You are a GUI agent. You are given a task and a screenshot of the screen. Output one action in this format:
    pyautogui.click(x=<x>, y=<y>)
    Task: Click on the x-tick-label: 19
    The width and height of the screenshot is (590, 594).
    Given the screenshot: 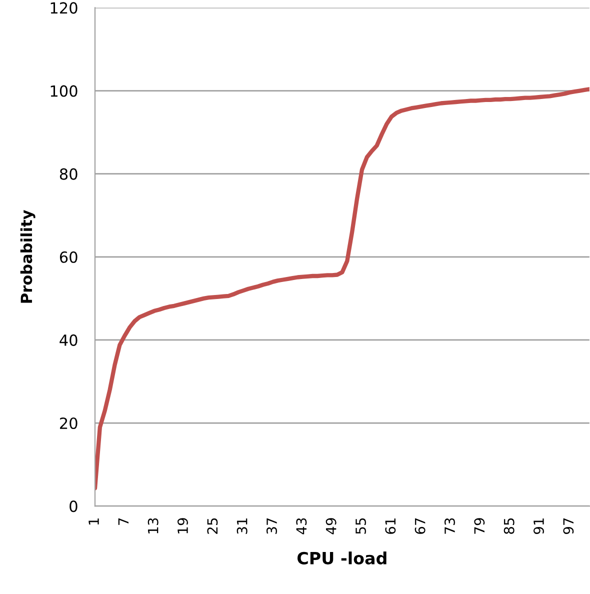 What is the action you would take?
    pyautogui.click(x=183, y=526)
    